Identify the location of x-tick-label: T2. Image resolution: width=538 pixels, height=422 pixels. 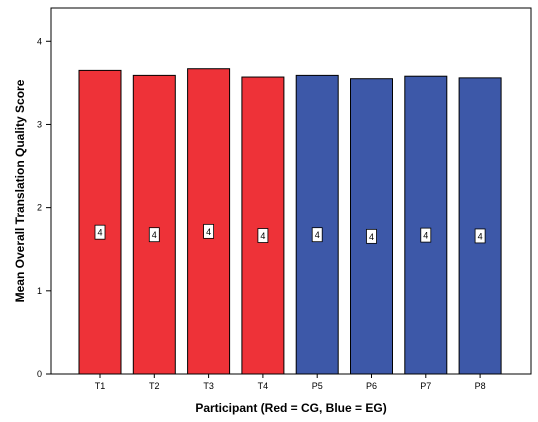
(154, 386).